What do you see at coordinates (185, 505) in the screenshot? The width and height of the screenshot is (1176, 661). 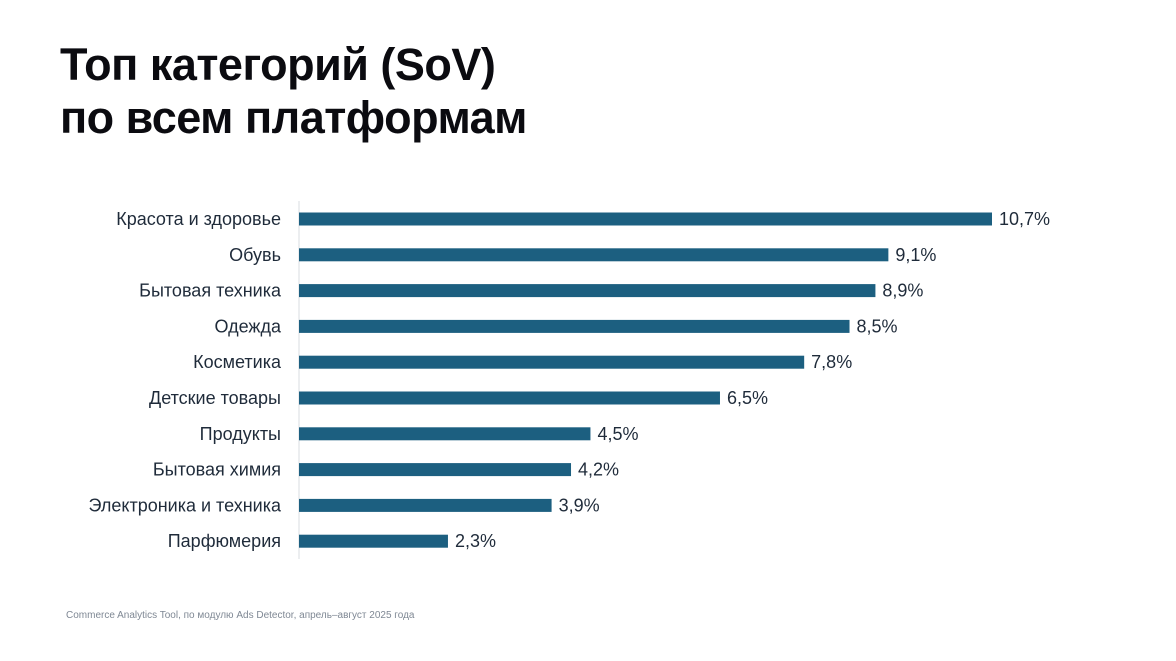 I see `category-label: Электроника и техника` at bounding box center [185, 505].